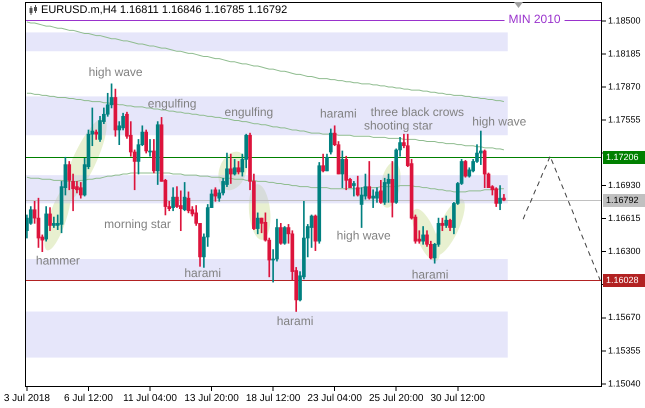  I want to click on y-tick-label: 1.18185, so click(624, 53).